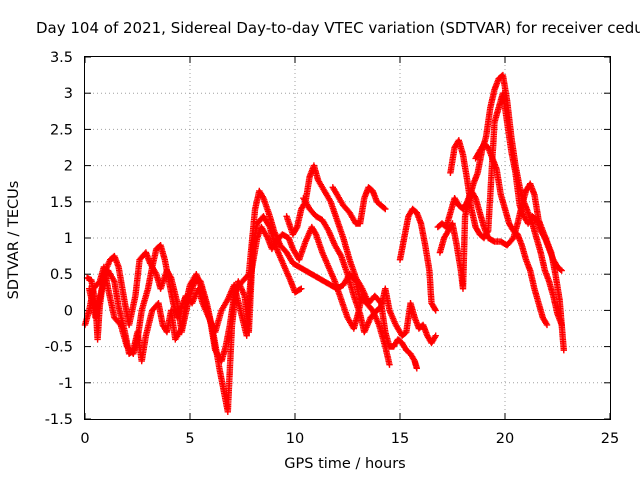 The image size is (640, 480). Describe the element at coordinates (68, 311) in the screenshot. I see `y-tick-label: 0` at that location.